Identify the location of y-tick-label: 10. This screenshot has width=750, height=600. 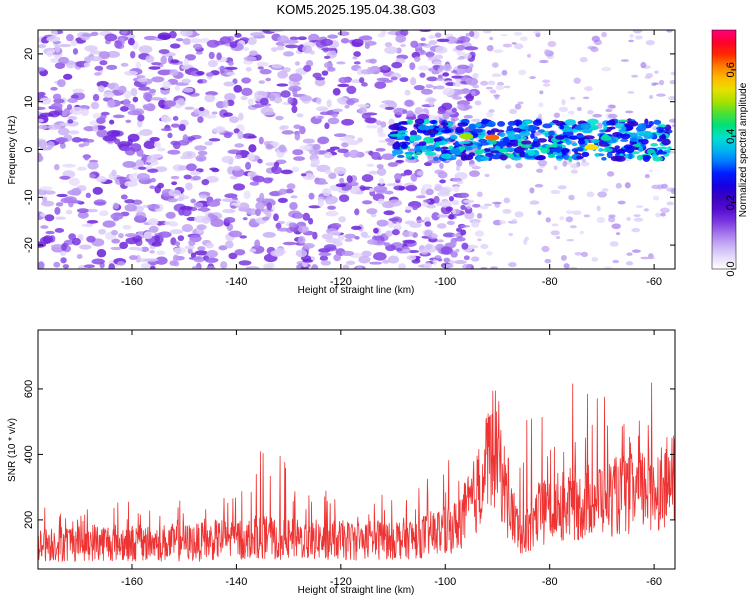
(29, 102).